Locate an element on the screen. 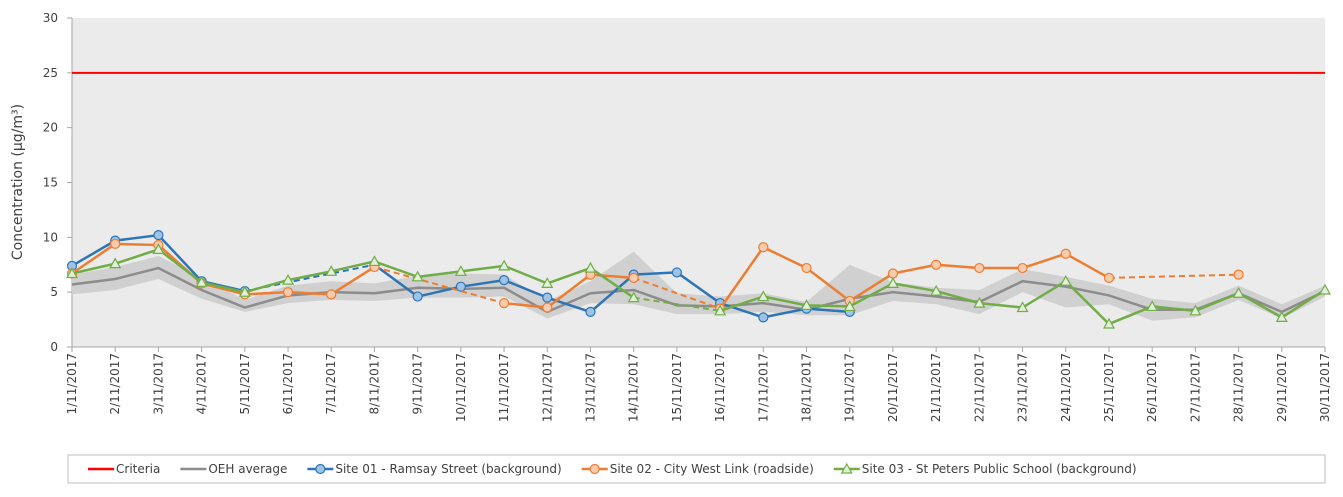  x-tick-label: 12/11/2017 is located at coordinates (547, 387).